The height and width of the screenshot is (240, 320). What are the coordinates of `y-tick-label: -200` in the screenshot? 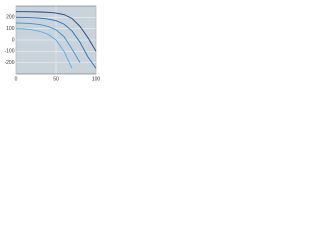 It's located at (9, 63).